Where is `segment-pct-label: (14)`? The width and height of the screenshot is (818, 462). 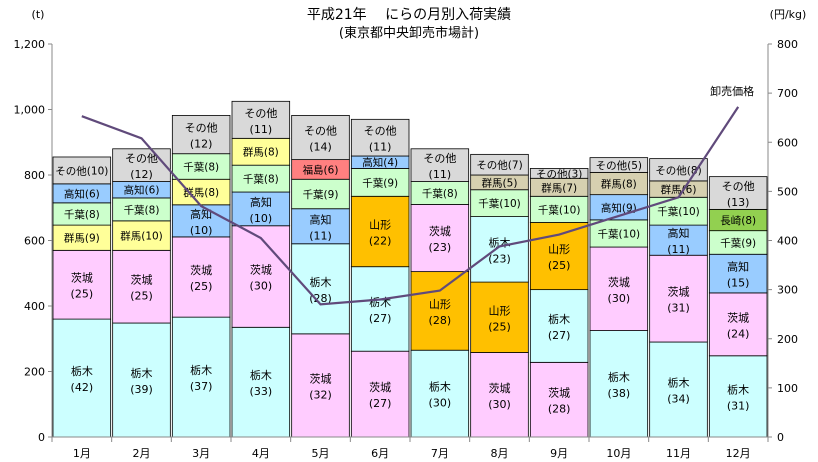
segment-pct-label: (14) is located at coordinates (320, 147).